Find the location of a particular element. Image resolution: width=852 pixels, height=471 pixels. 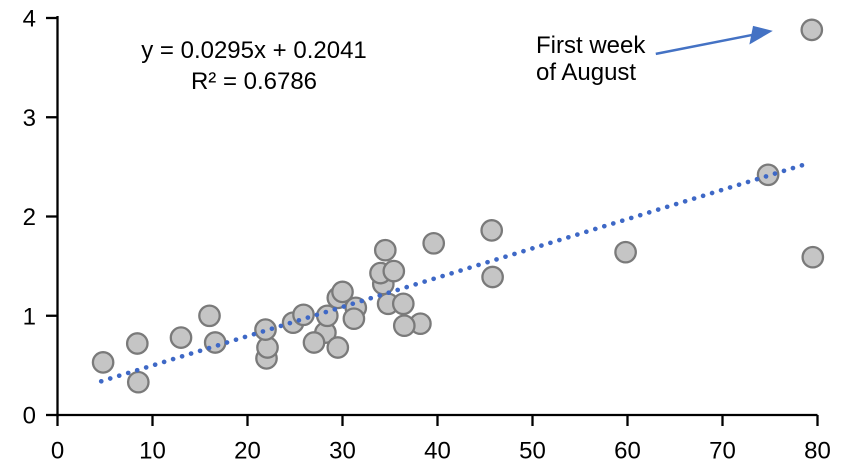

x-tick-label: 30 is located at coordinates (342, 451).